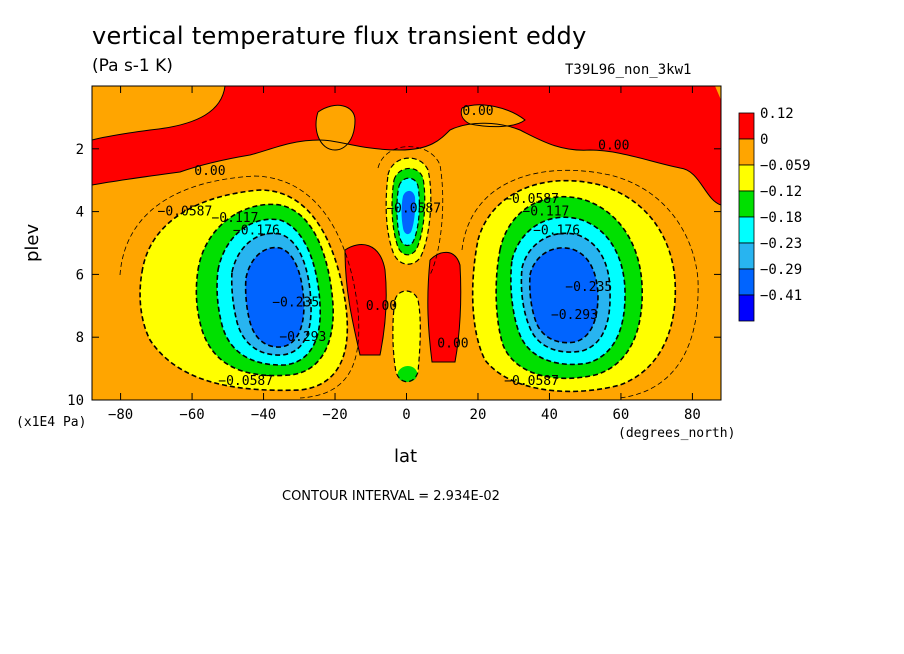  I want to click on x-tick-label: 60, so click(621, 415).